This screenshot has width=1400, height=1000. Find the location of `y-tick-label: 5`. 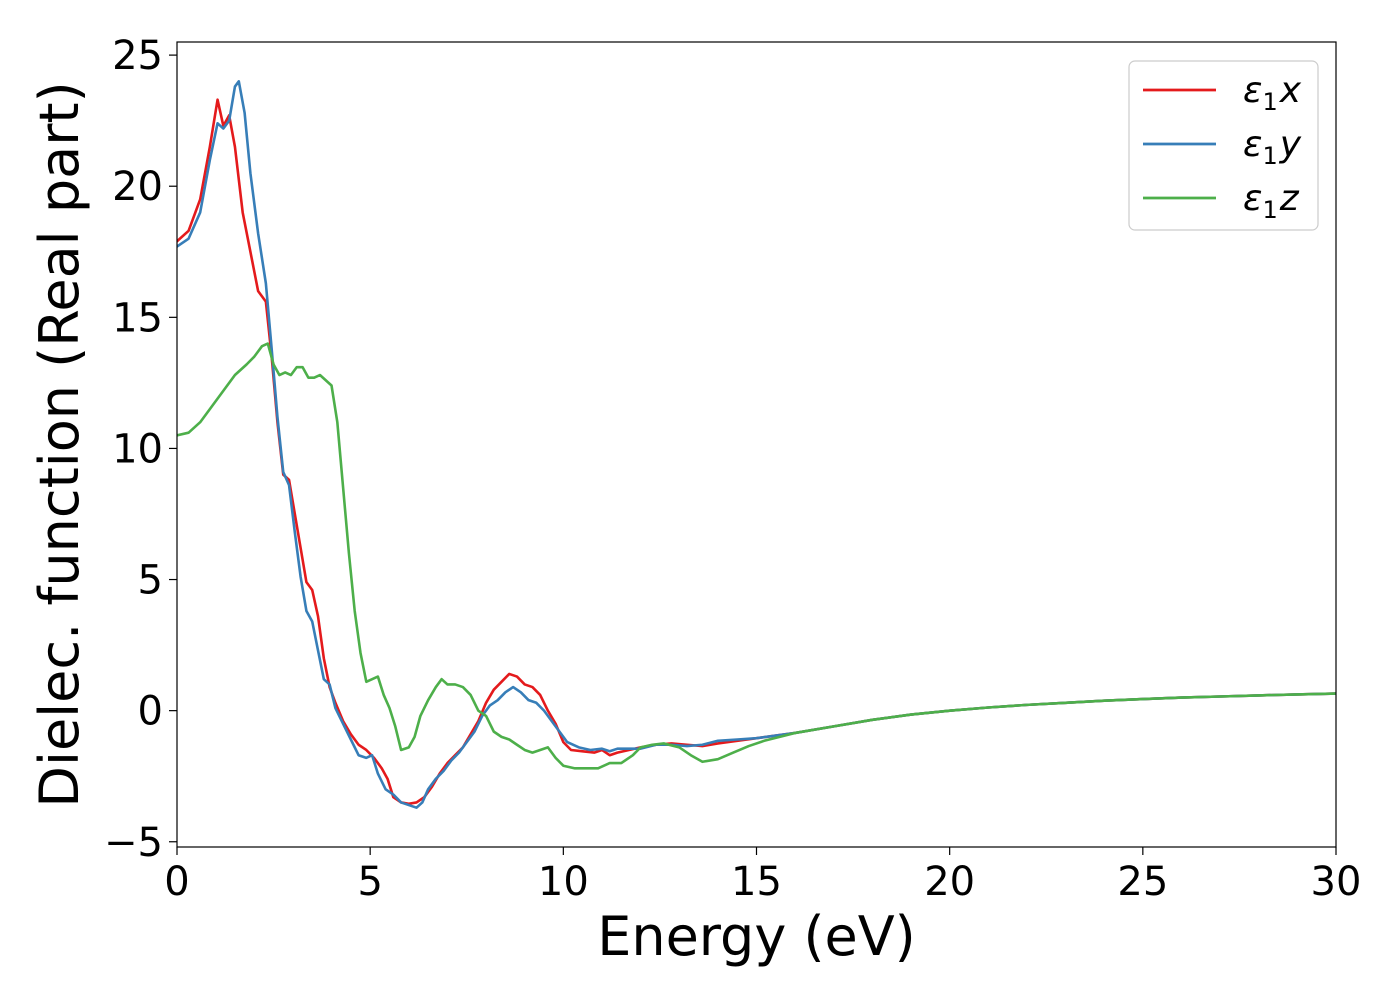

y-tick-label: 5 is located at coordinates (150, 581).